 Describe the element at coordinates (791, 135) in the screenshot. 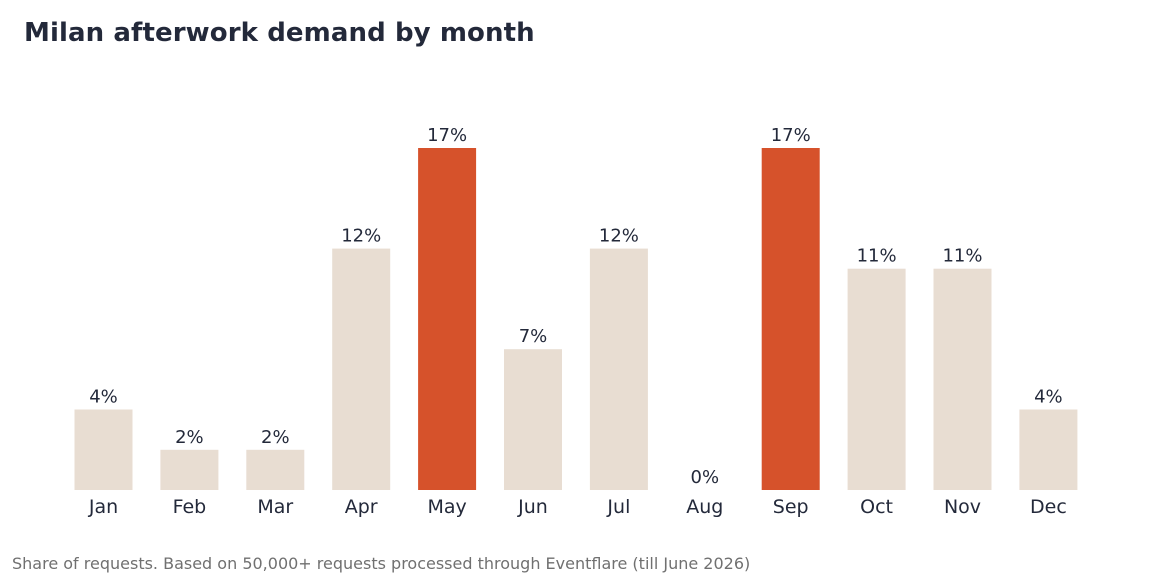

I see `data-label-sep: 17%` at that location.